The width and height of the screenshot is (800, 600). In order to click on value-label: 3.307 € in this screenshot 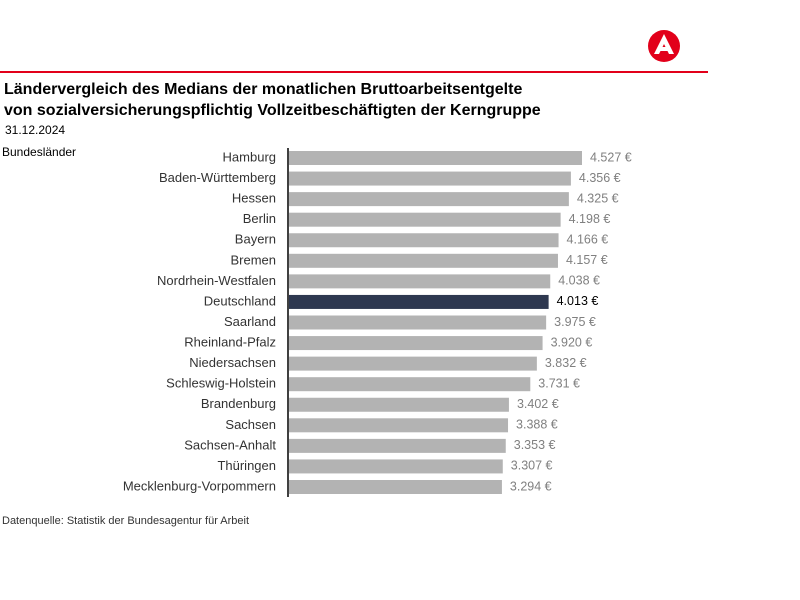, I will do `click(532, 466)`.